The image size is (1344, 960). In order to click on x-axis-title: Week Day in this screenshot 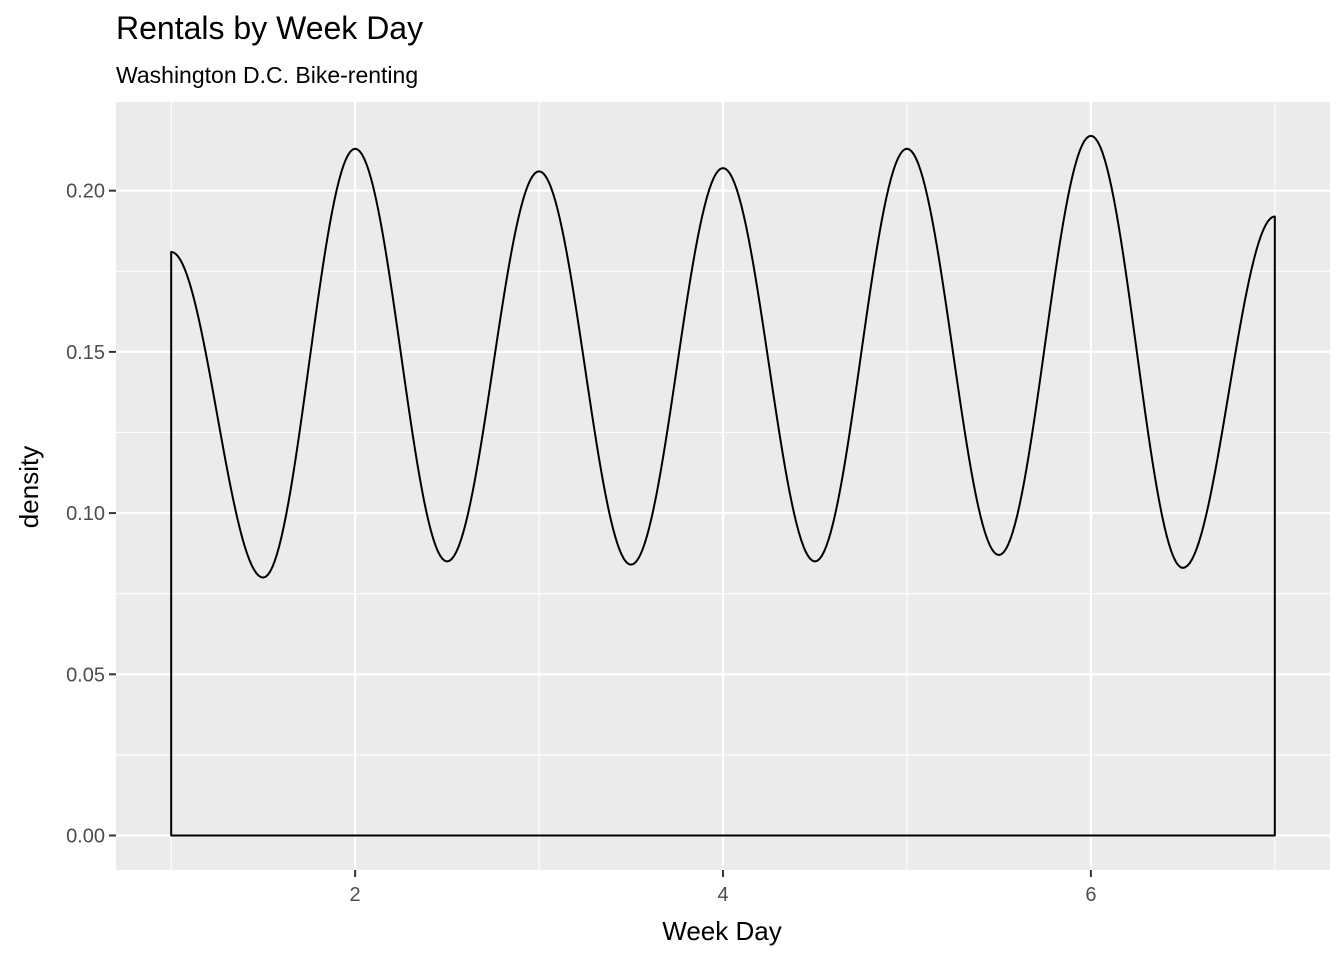, I will do `click(721, 931)`.